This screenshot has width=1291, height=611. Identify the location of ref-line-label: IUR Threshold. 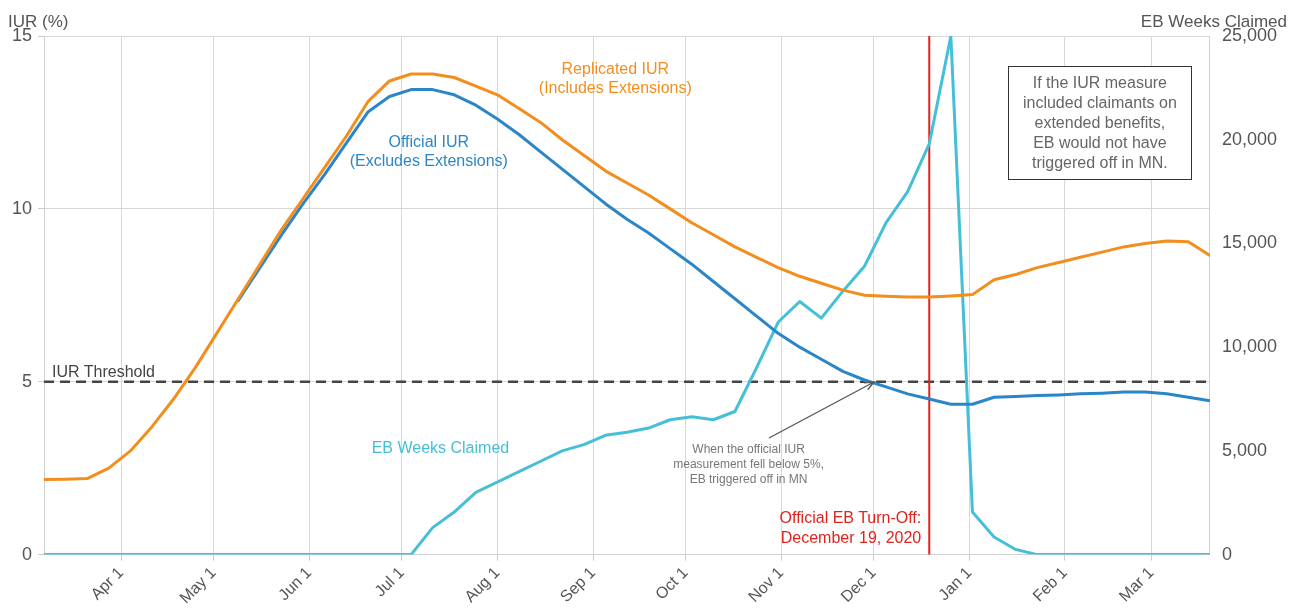
(103, 372).